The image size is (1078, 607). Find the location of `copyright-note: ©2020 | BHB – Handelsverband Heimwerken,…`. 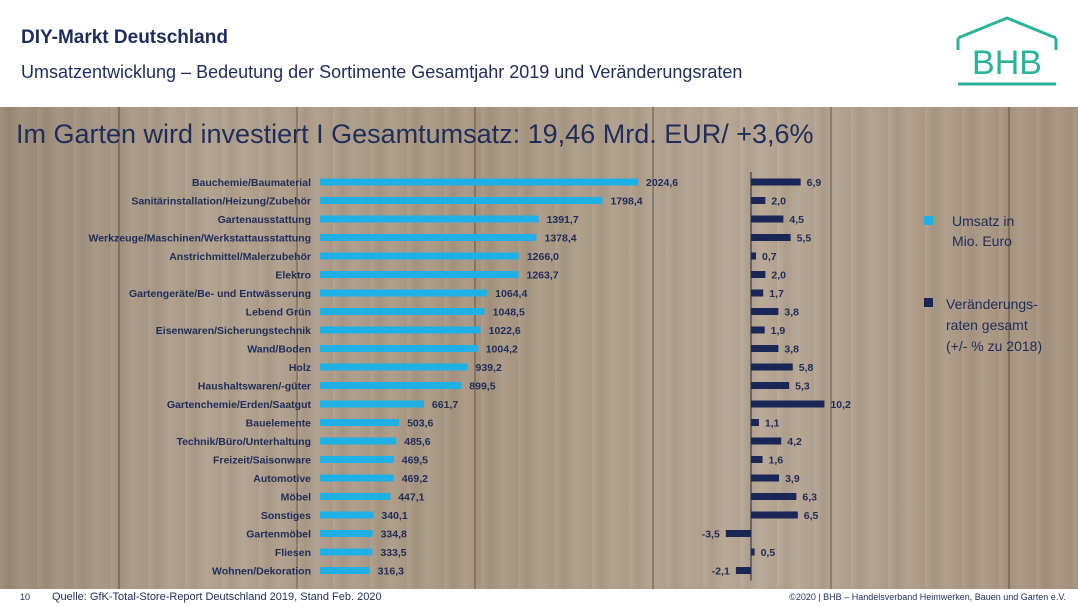

copyright-note: ©2020 | BHB – Handelsverband Heimwerken,… is located at coordinates (927, 597).